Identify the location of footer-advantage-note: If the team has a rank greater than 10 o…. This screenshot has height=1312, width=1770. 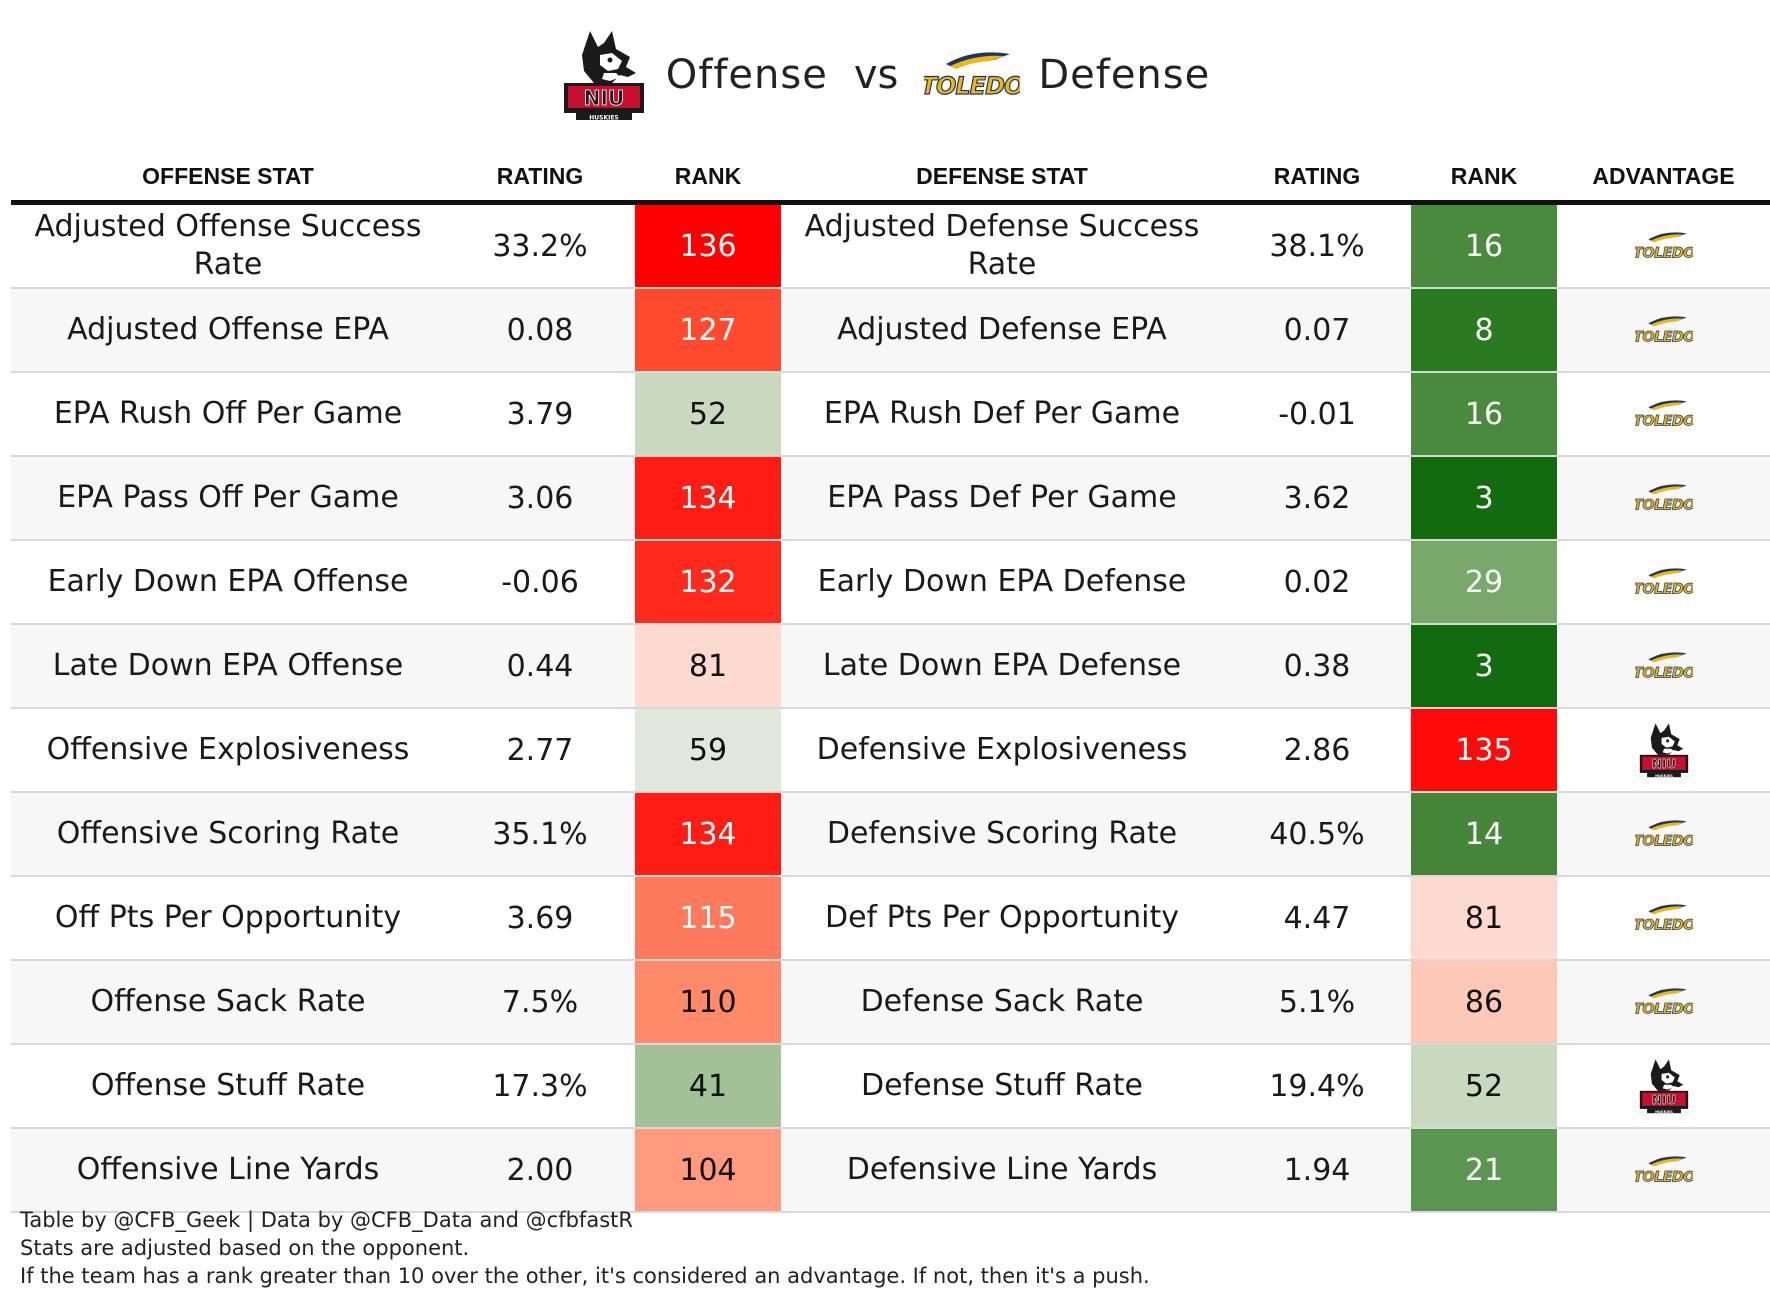
(585, 1276).